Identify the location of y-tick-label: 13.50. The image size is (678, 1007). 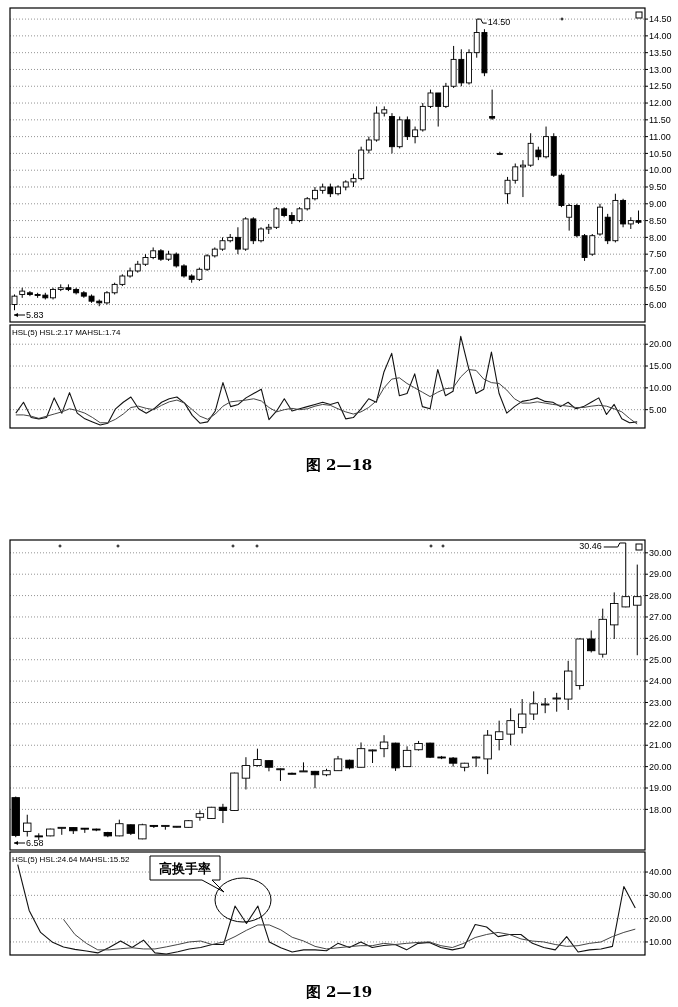
(660, 52).